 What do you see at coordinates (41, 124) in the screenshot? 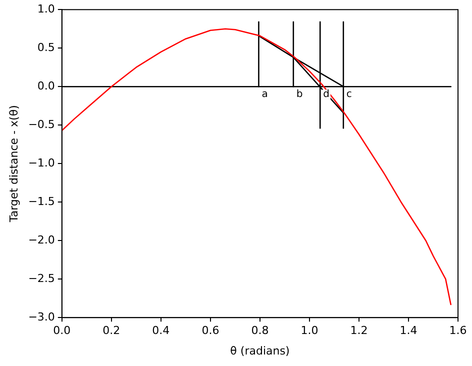
I see `y-tick-label: −0.5` at bounding box center [41, 124].